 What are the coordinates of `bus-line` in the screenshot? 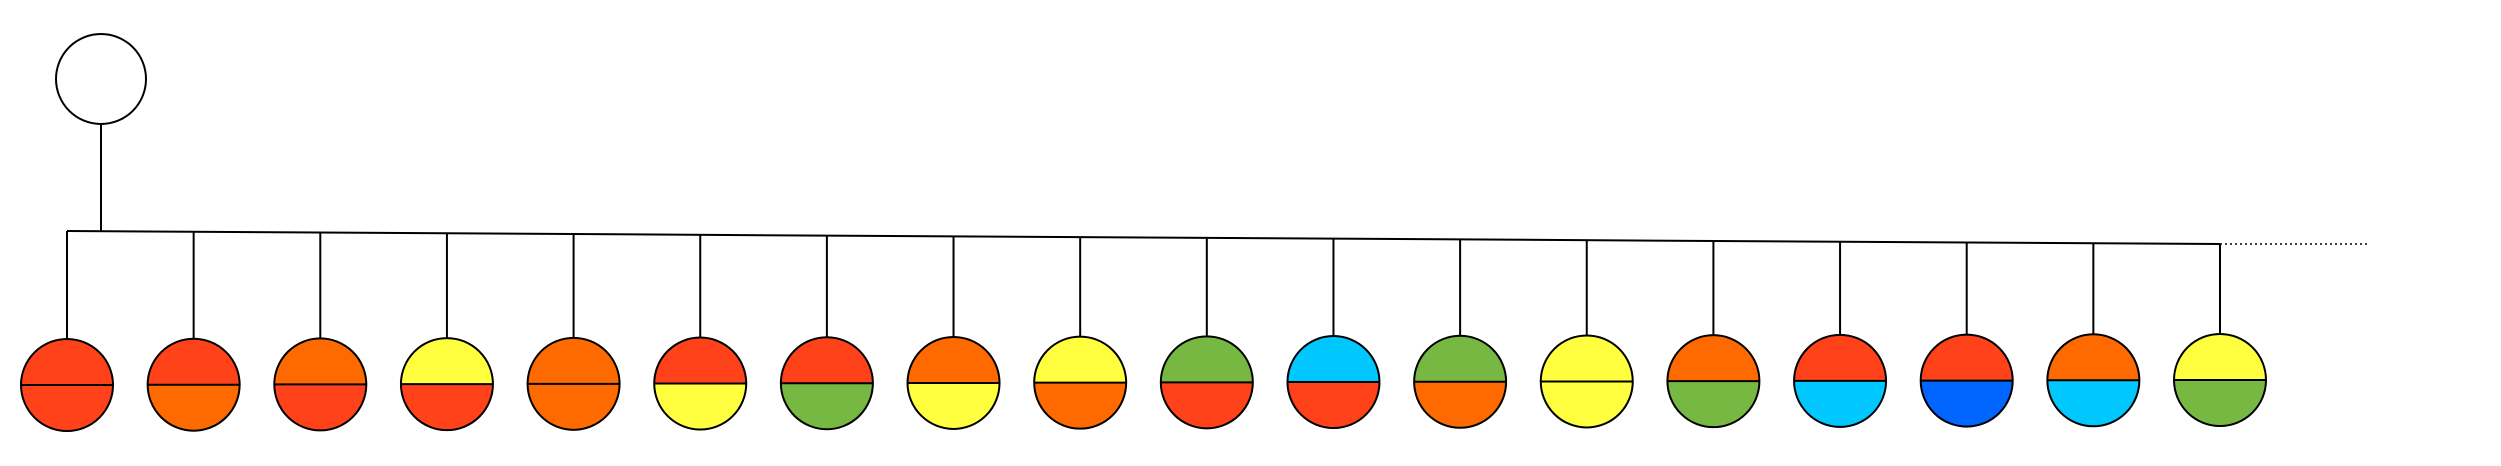 It's located at (1143, 237).